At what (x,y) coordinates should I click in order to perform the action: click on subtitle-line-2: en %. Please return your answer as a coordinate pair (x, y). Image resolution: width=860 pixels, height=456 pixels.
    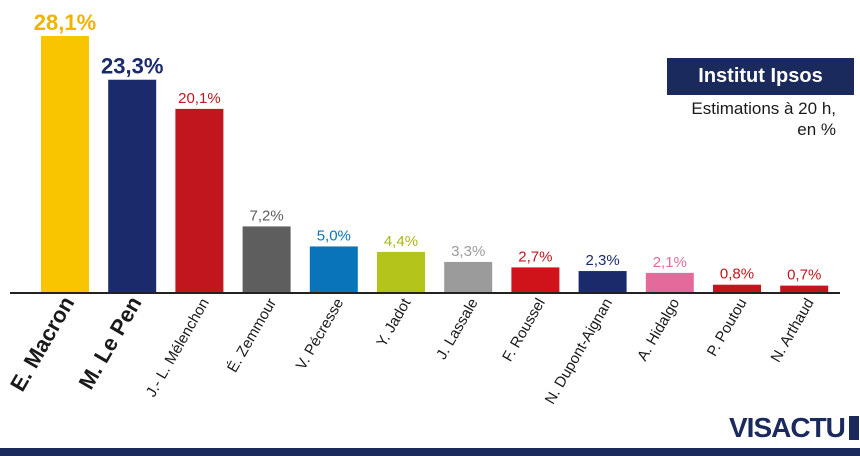
    Looking at the image, I should click on (816, 129).